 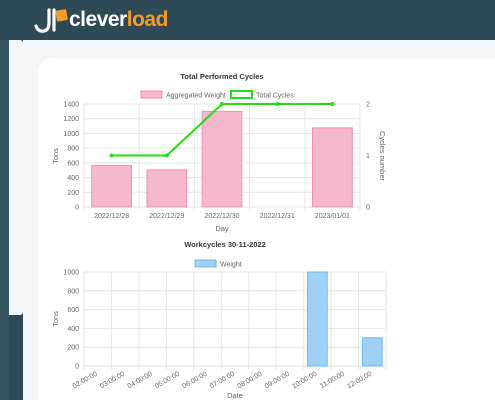 I want to click on x-tick-label: 11:00:00, so click(x=332, y=380).